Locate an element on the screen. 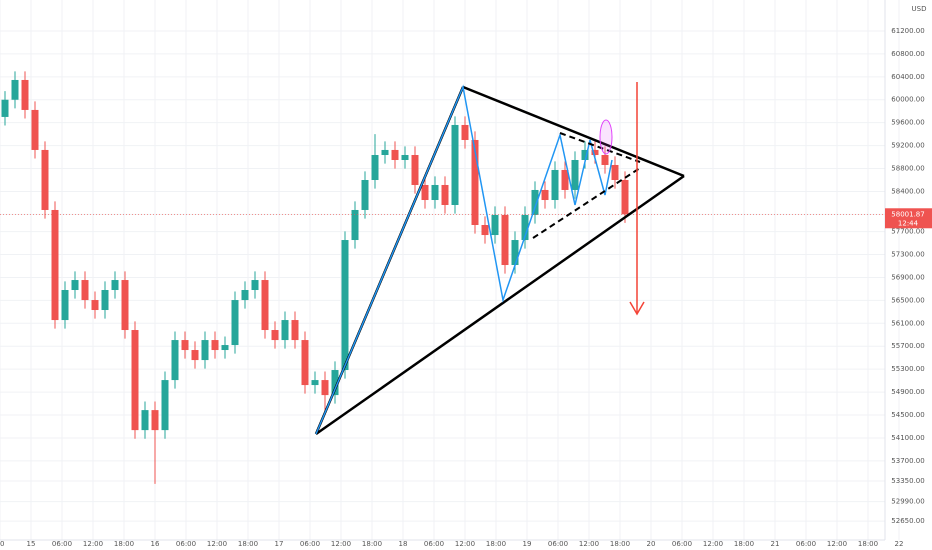  x-tick-label: 19 is located at coordinates (527, 544).